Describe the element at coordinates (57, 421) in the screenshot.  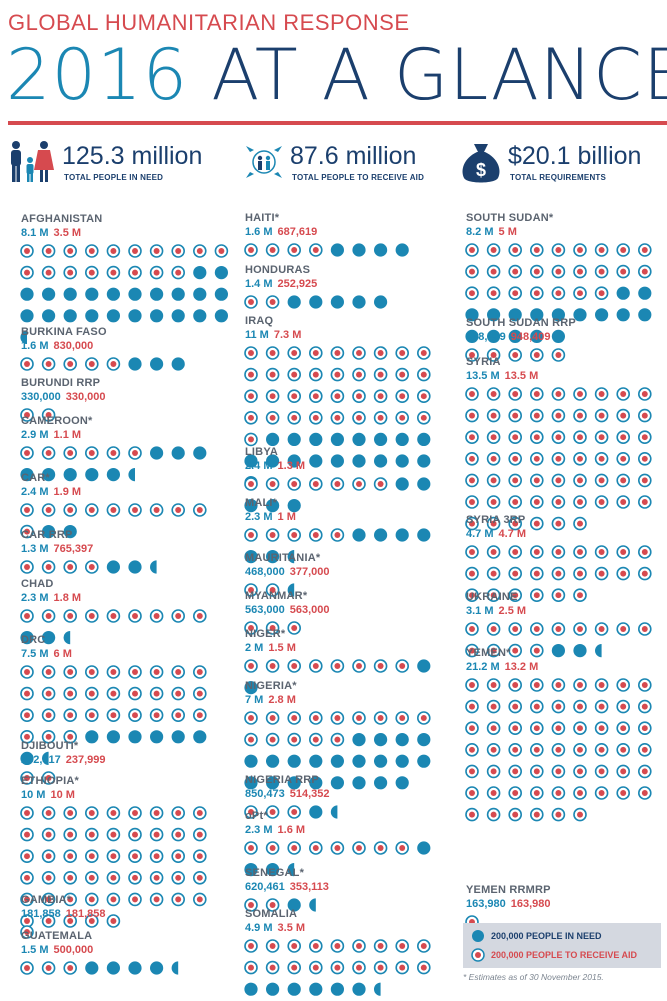
I see `country-name: CAMEROON*` at that location.